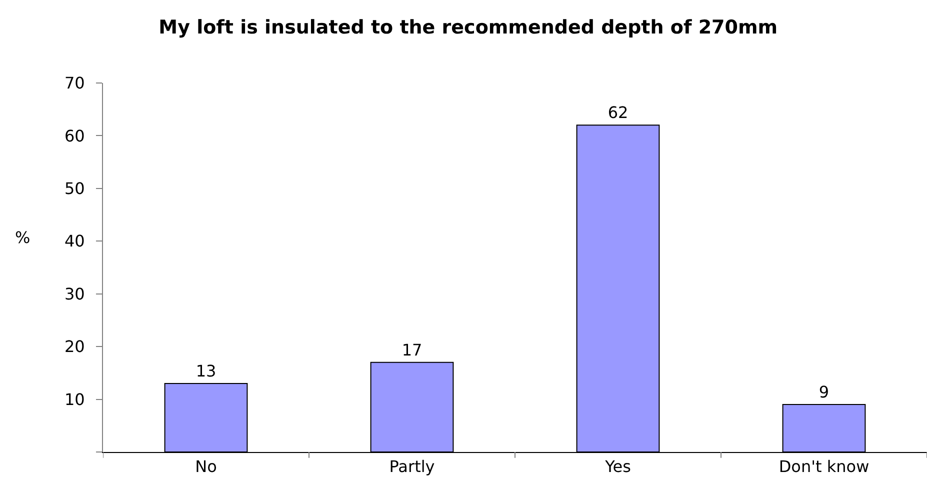 This screenshot has width=927, height=493. I want to click on x-tick-label: Partly, so click(412, 466).